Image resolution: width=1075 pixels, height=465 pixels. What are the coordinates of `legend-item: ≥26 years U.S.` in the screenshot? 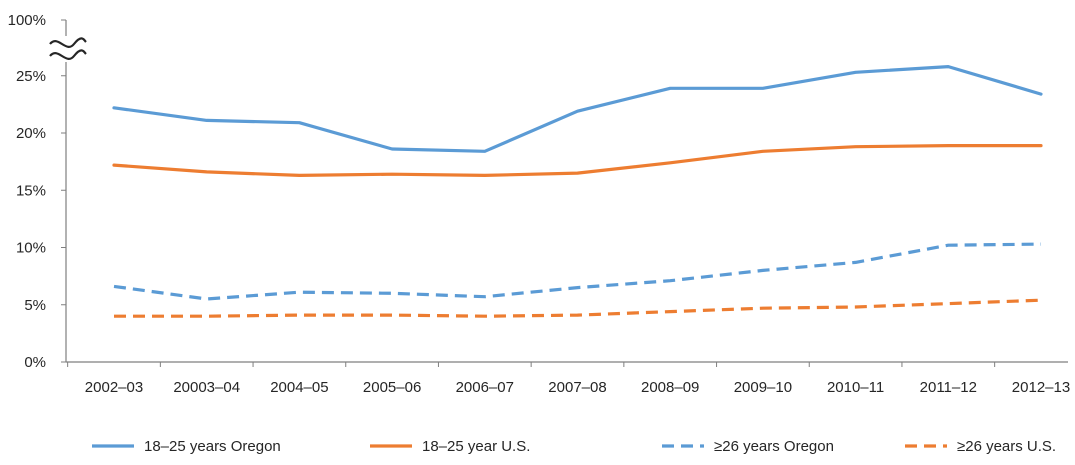 It's located at (980, 446).